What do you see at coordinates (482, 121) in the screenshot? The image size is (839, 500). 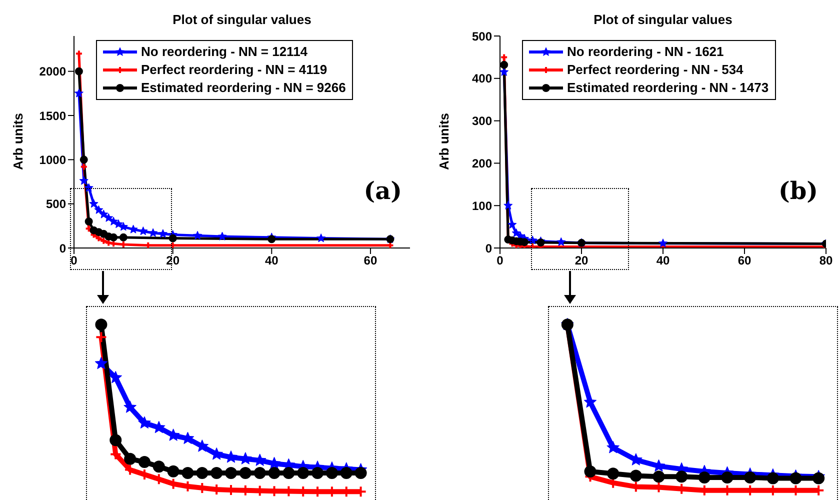 I see `y-tick-label: 300` at bounding box center [482, 121].